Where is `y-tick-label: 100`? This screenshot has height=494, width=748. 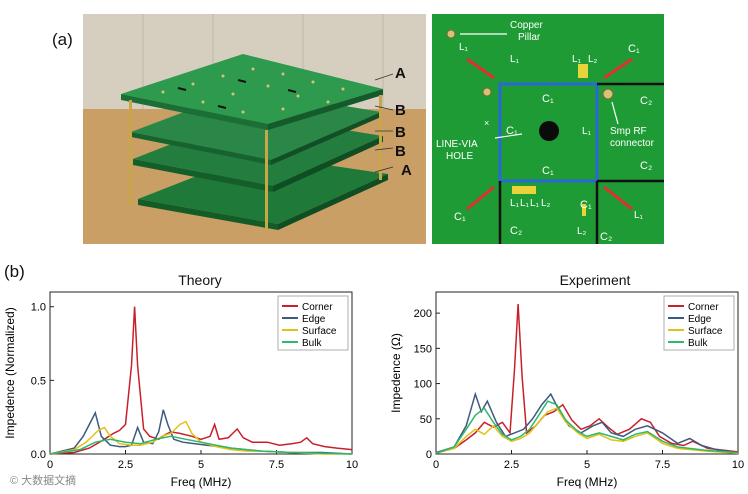 y-tick-label: 100 is located at coordinates (423, 385).